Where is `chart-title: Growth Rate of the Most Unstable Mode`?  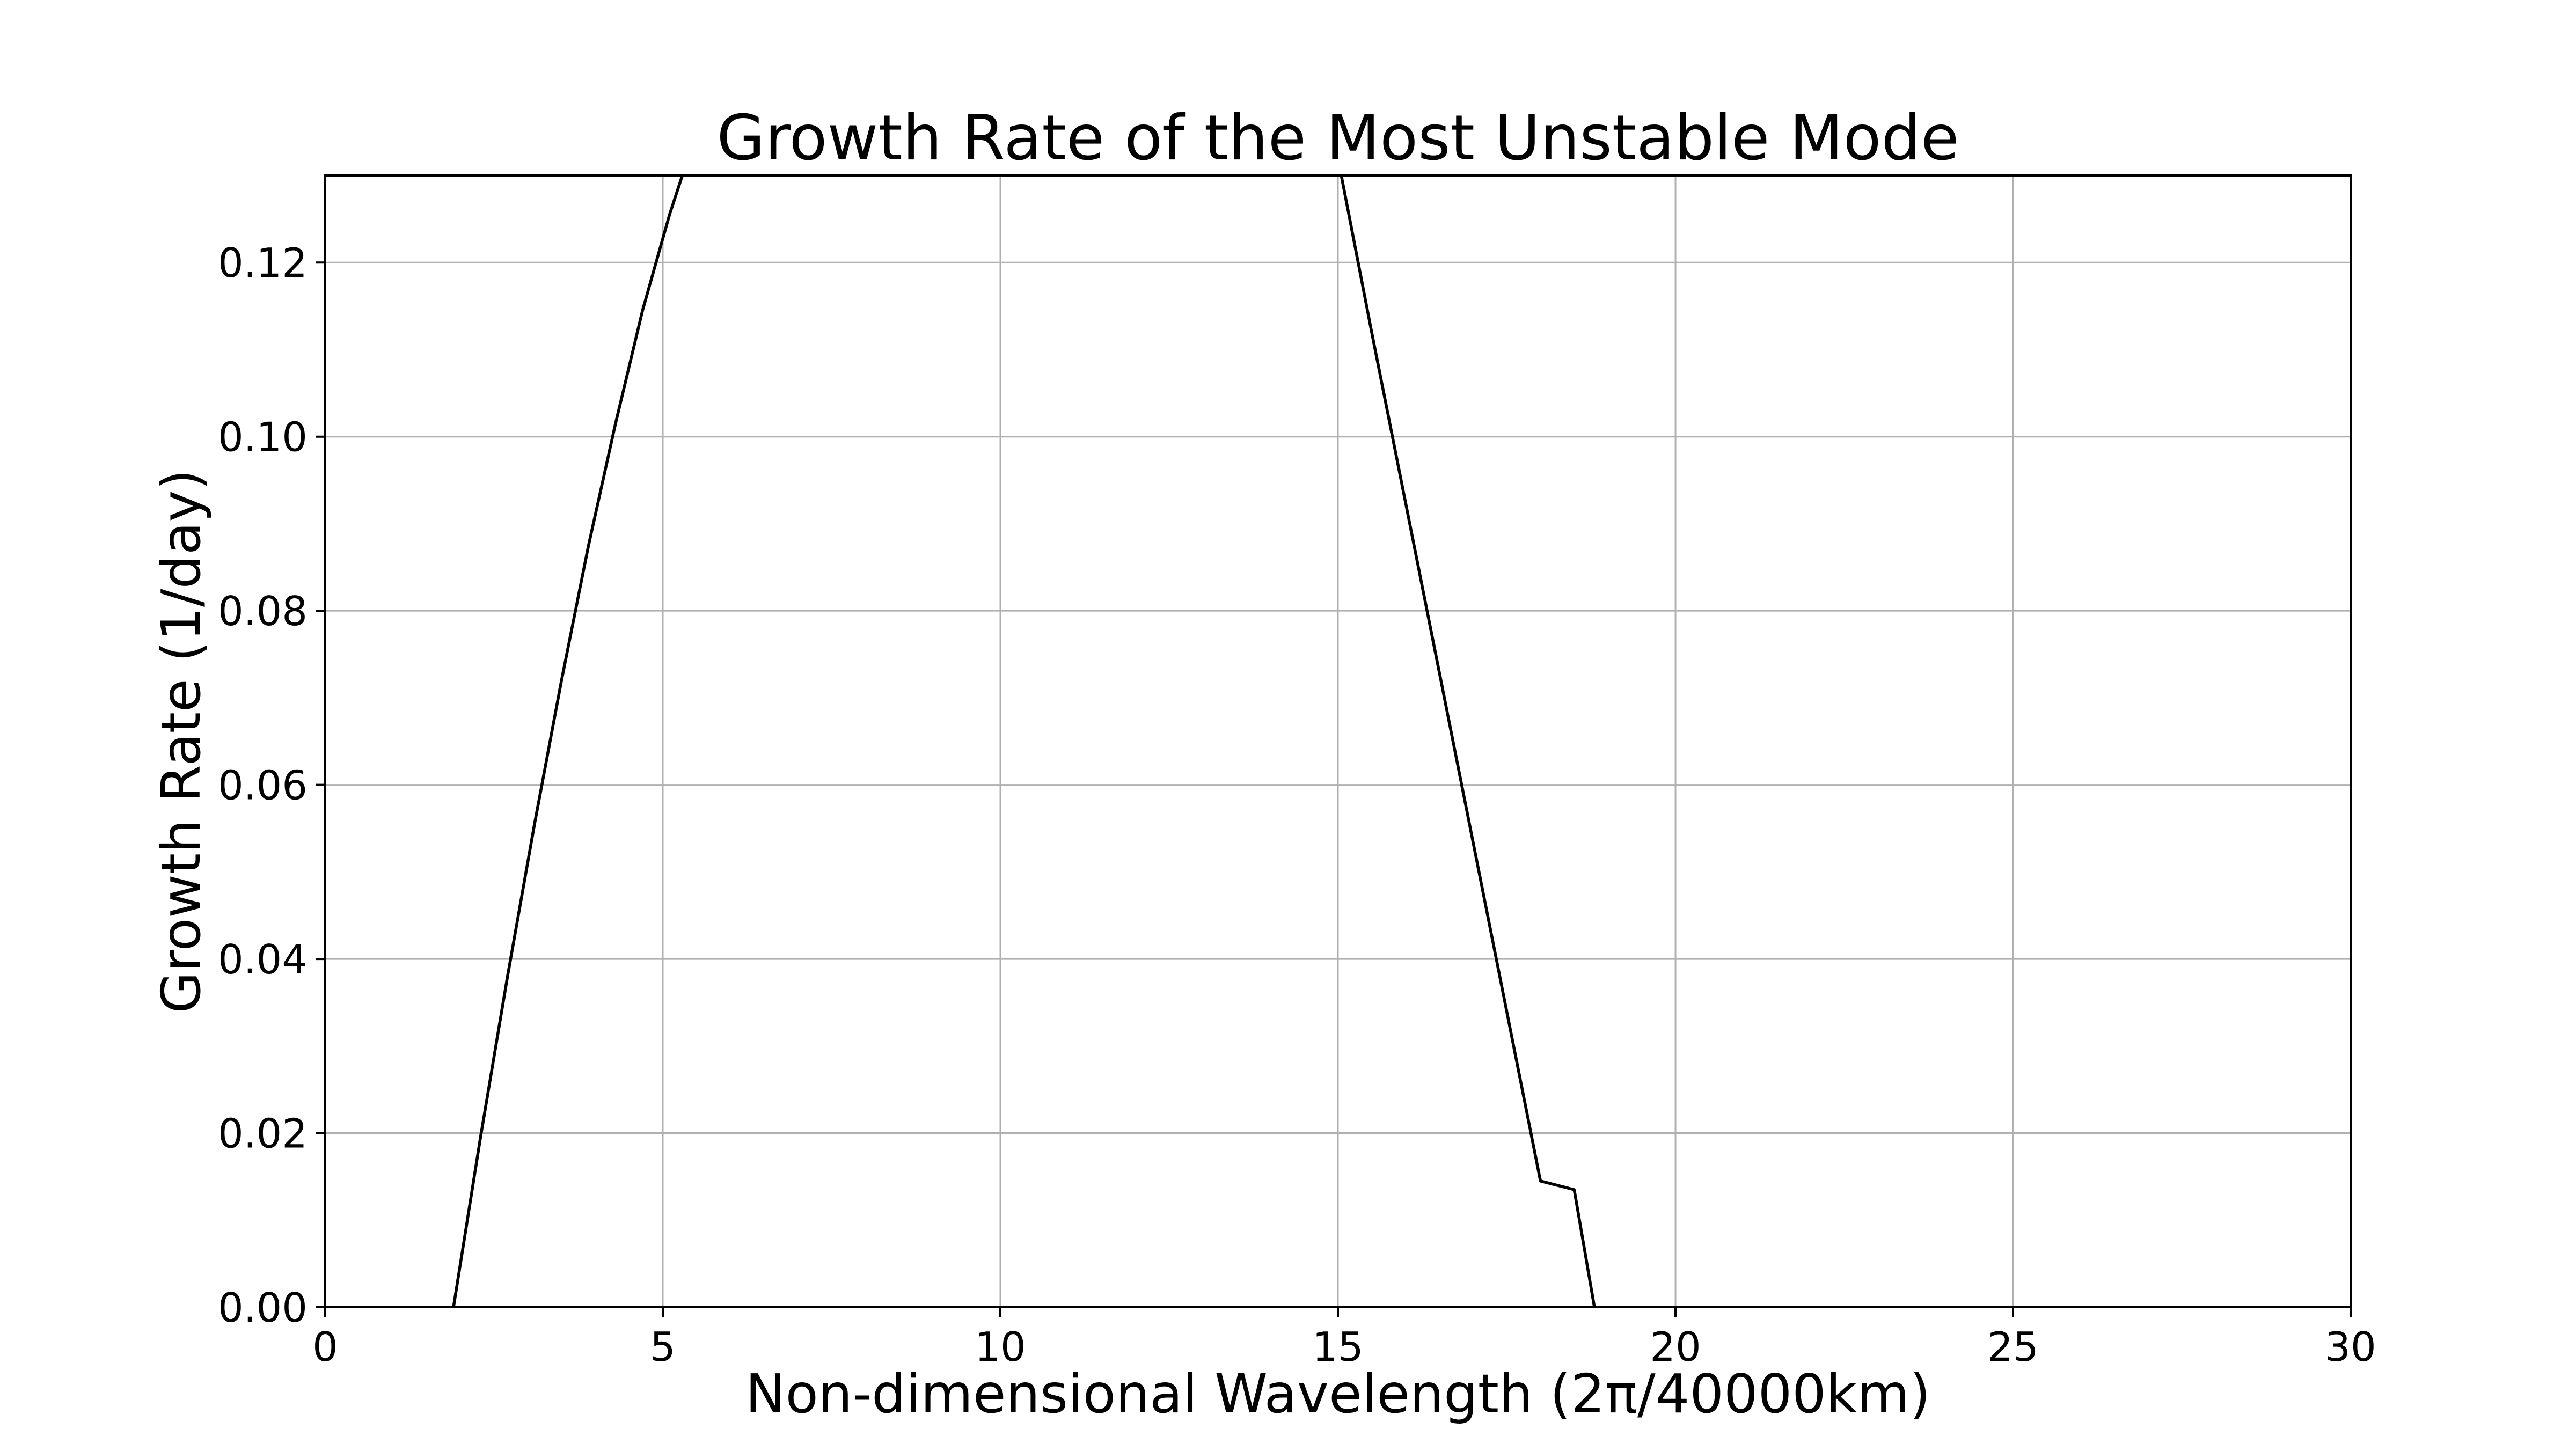
chart-title: Growth Rate of the Most Unstable Mode is located at coordinates (1338, 138).